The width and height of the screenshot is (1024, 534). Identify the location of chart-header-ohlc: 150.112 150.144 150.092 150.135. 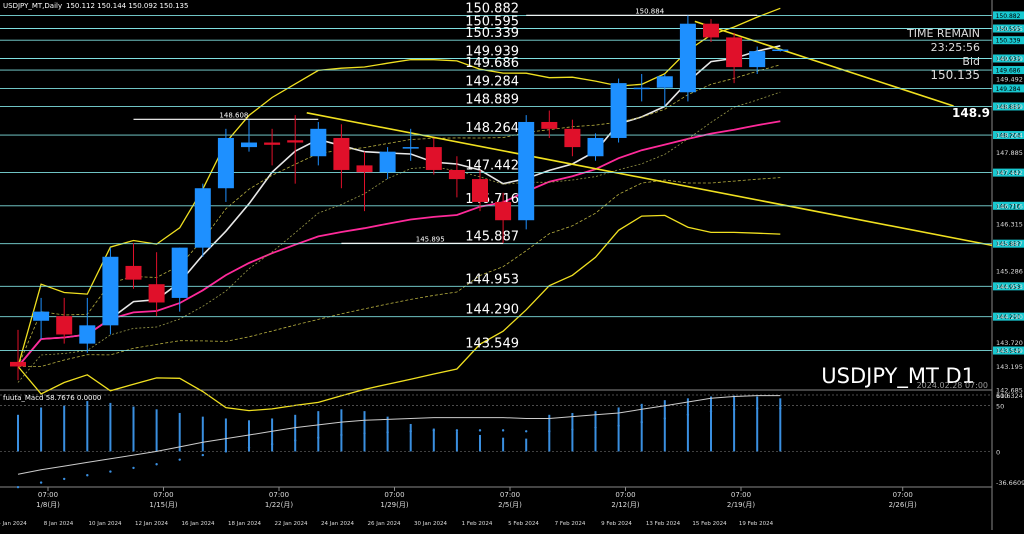
(127, 6).